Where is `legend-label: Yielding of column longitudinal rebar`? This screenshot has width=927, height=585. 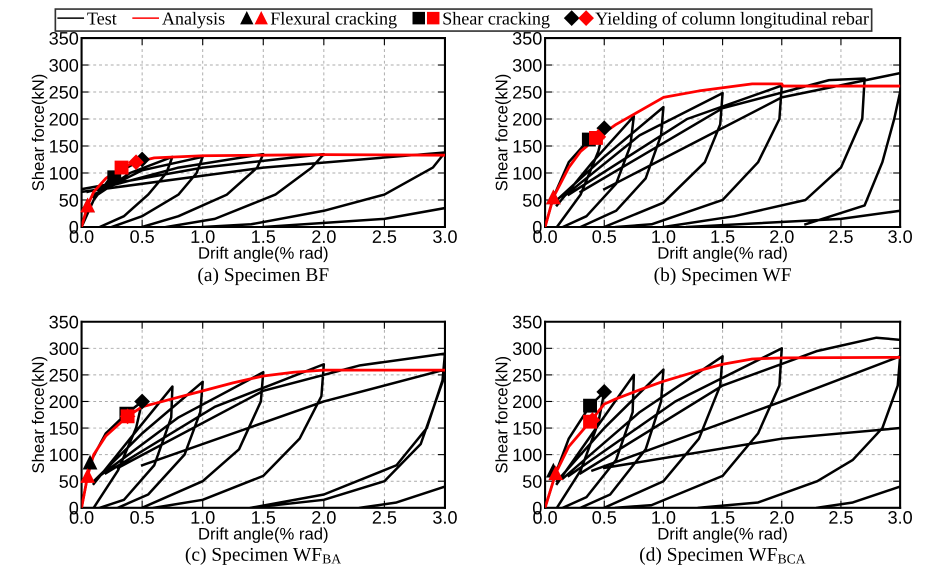 legend-label: Yielding of column longitudinal rebar is located at coordinates (732, 20).